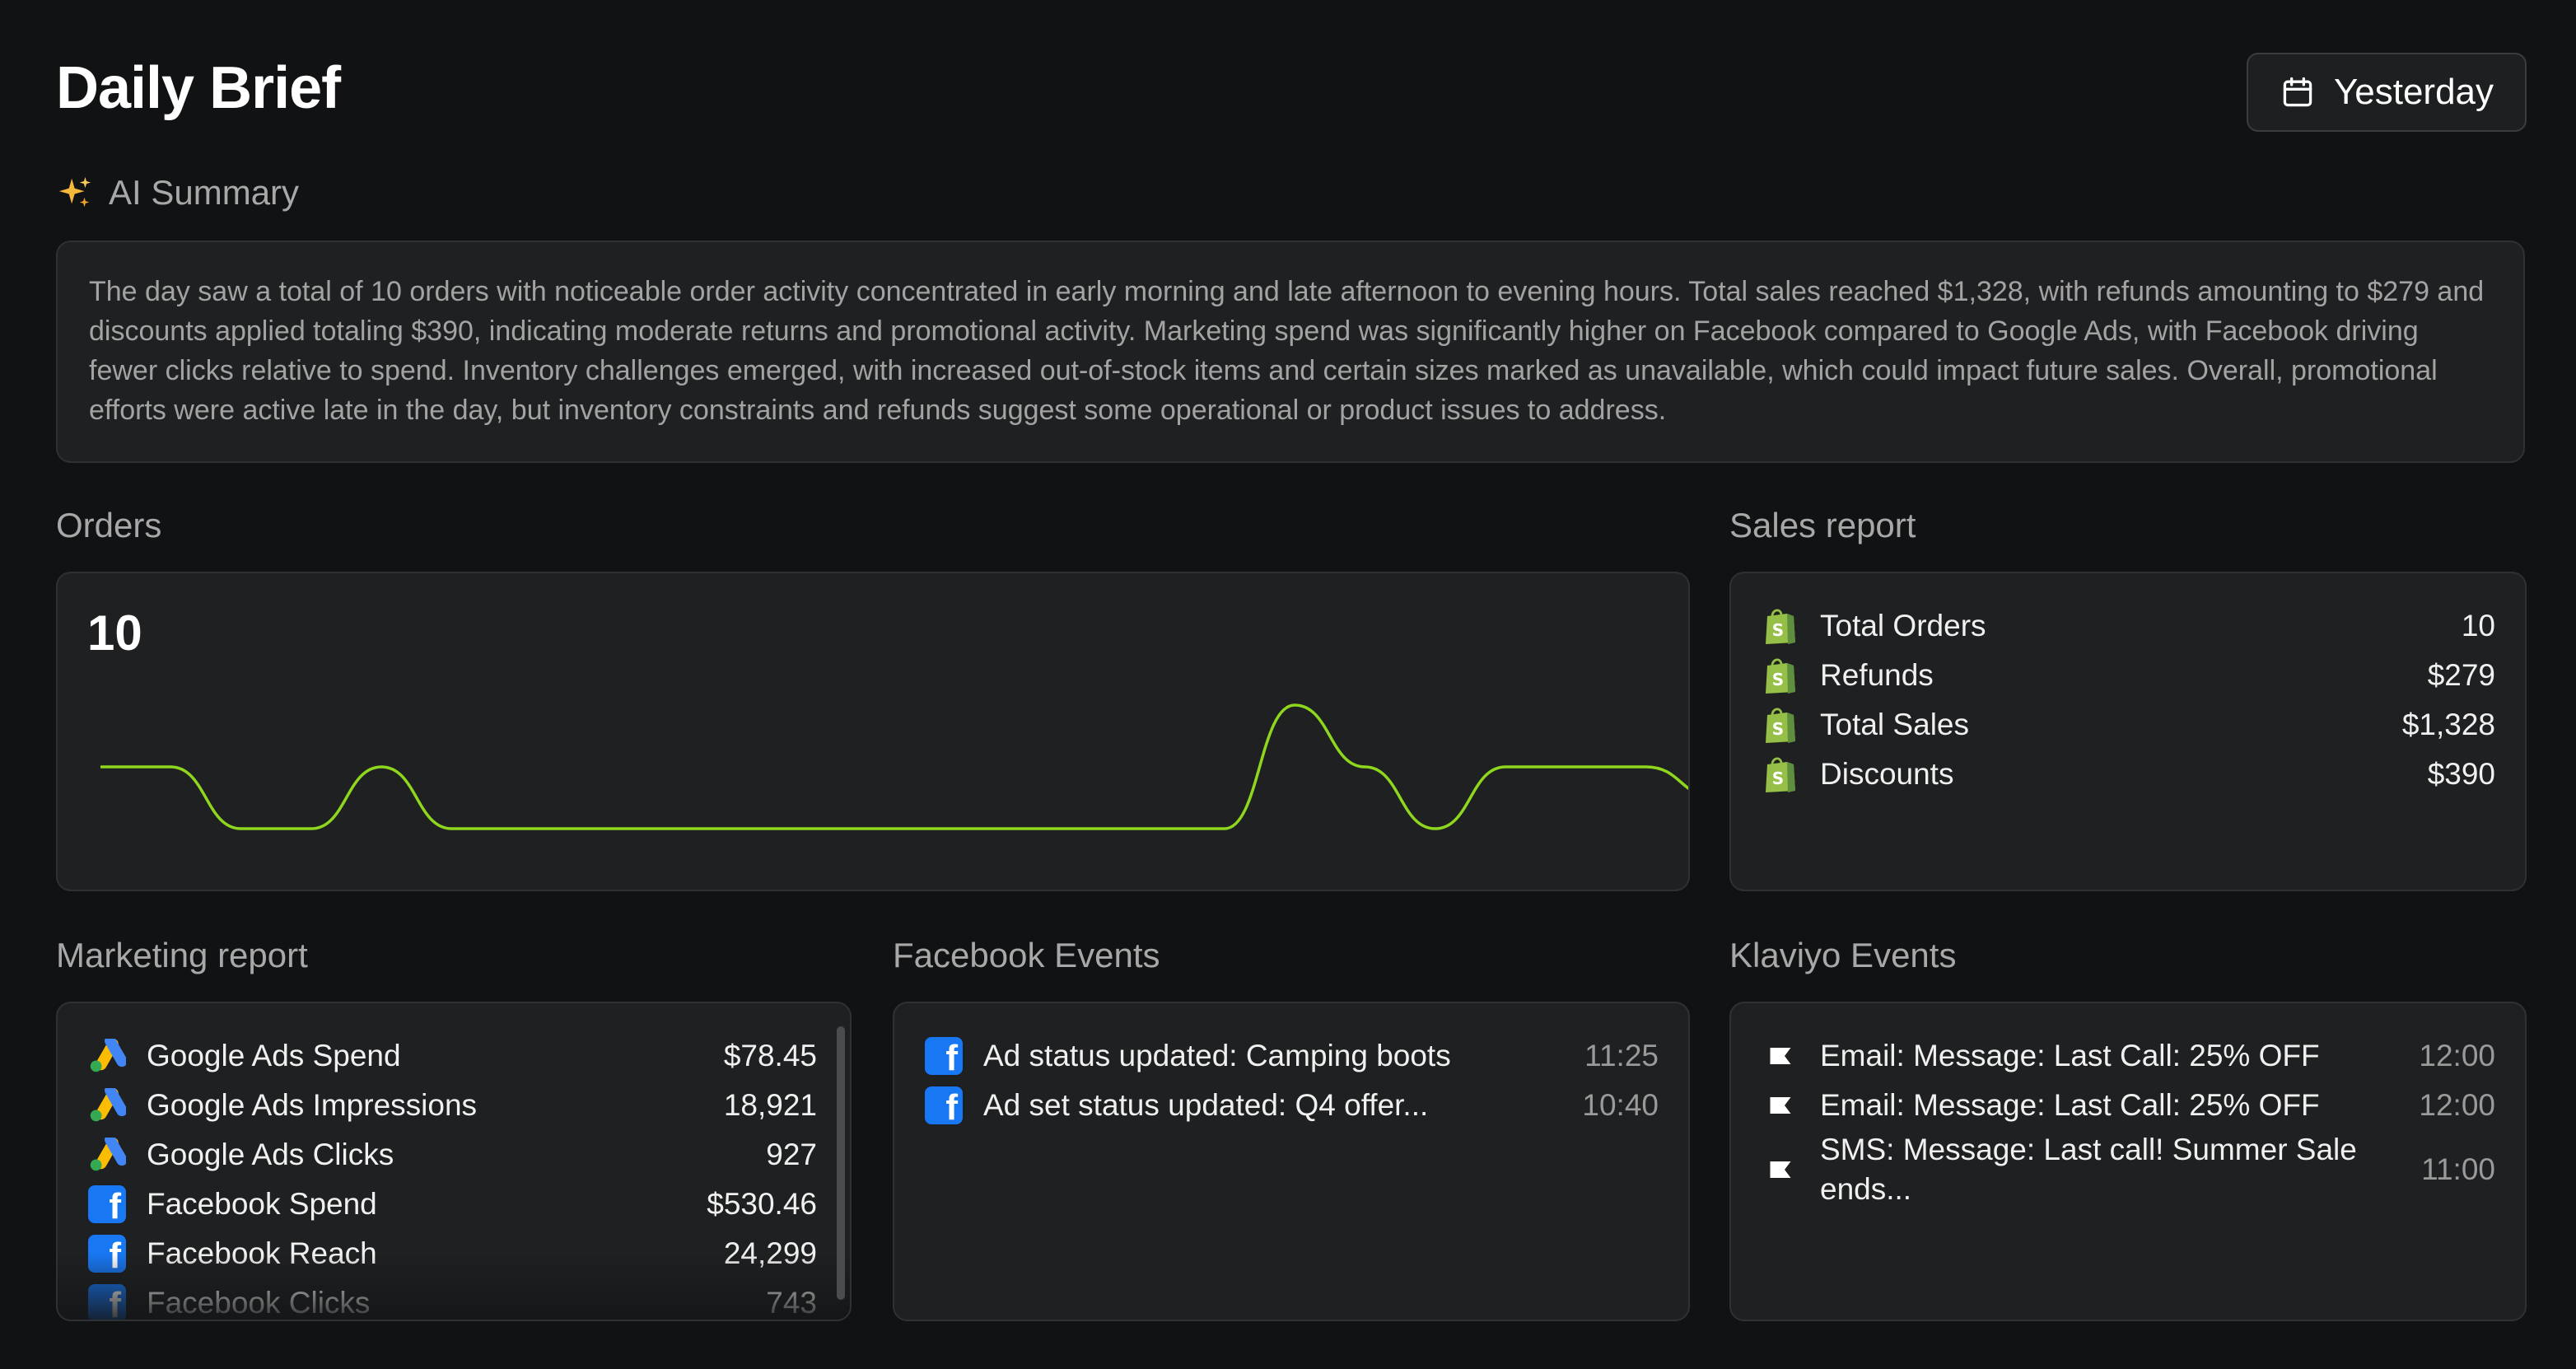 This screenshot has height=1369, width=2576. What do you see at coordinates (1903, 625) in the screenshot?
I see `sales-row-label: Total Orders` at bounding box center [1903, 625].